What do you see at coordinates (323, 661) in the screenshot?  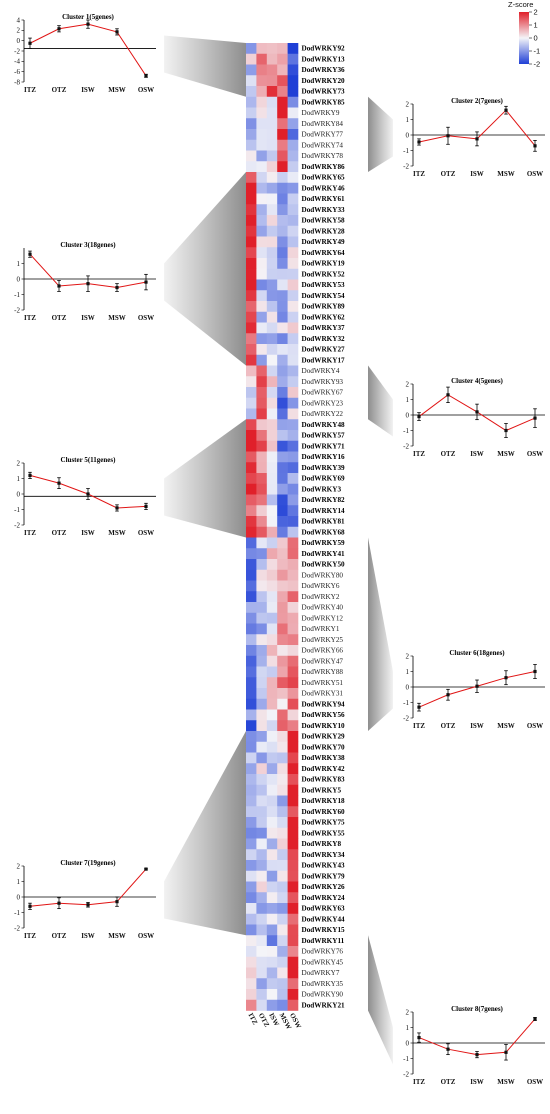 I see `gene-label: DodWRKY47` at bounding box center [323, 661].